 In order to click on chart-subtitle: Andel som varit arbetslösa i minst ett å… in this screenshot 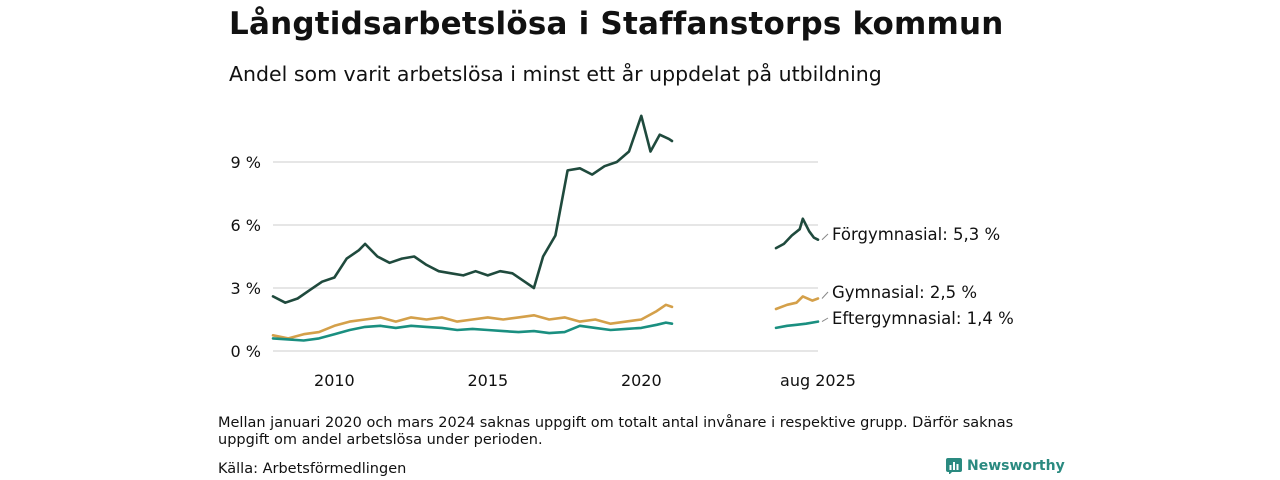, I will do `click(555, 74)`.